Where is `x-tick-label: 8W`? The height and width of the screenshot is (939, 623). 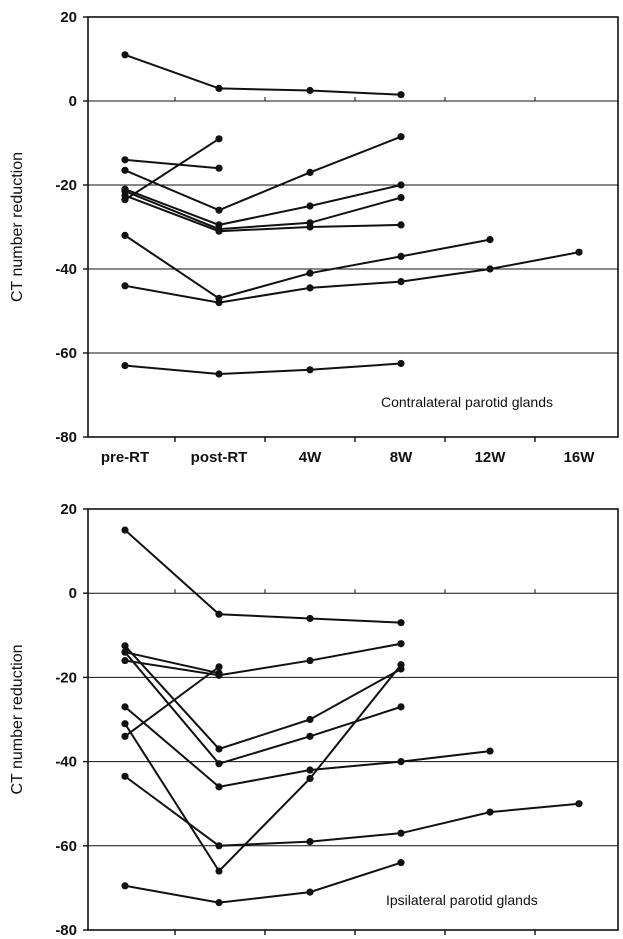
x-tick-label: 8W is located at coordinates (401, 457).